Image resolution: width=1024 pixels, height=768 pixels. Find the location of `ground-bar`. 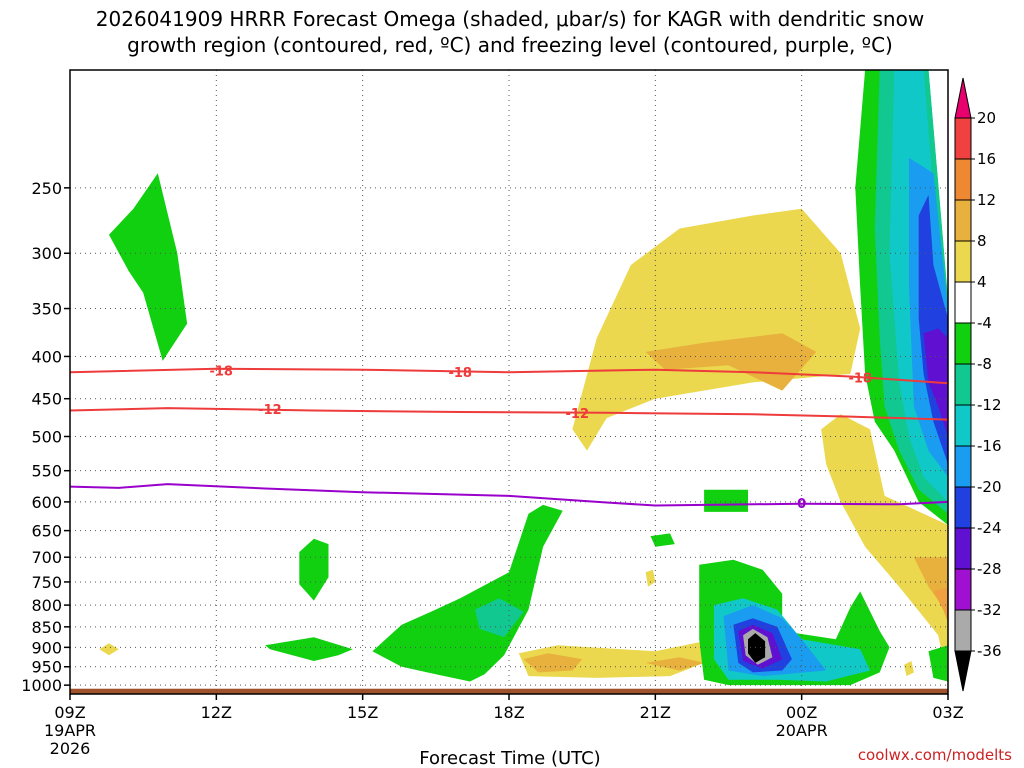

ground-bar is located at coordinates (509, 691).